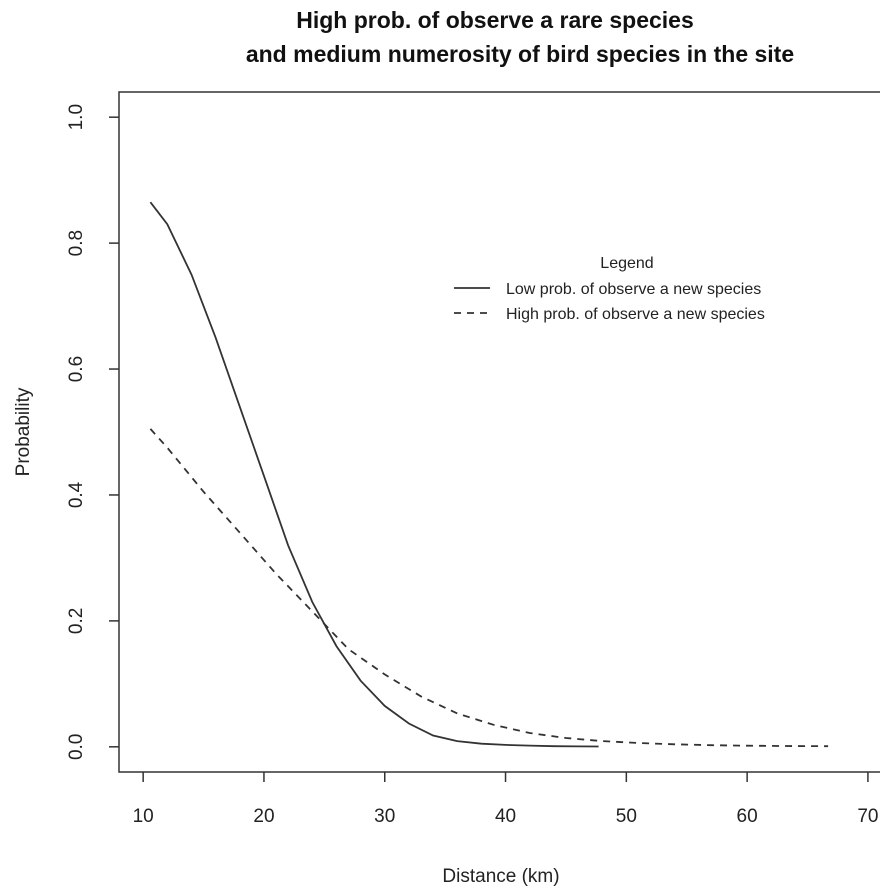 This screenshot has height=888, width=882. Describe the element at coordinates (76, 747) in the screenshot. I see `y-tick-label: 0.0` at that location.